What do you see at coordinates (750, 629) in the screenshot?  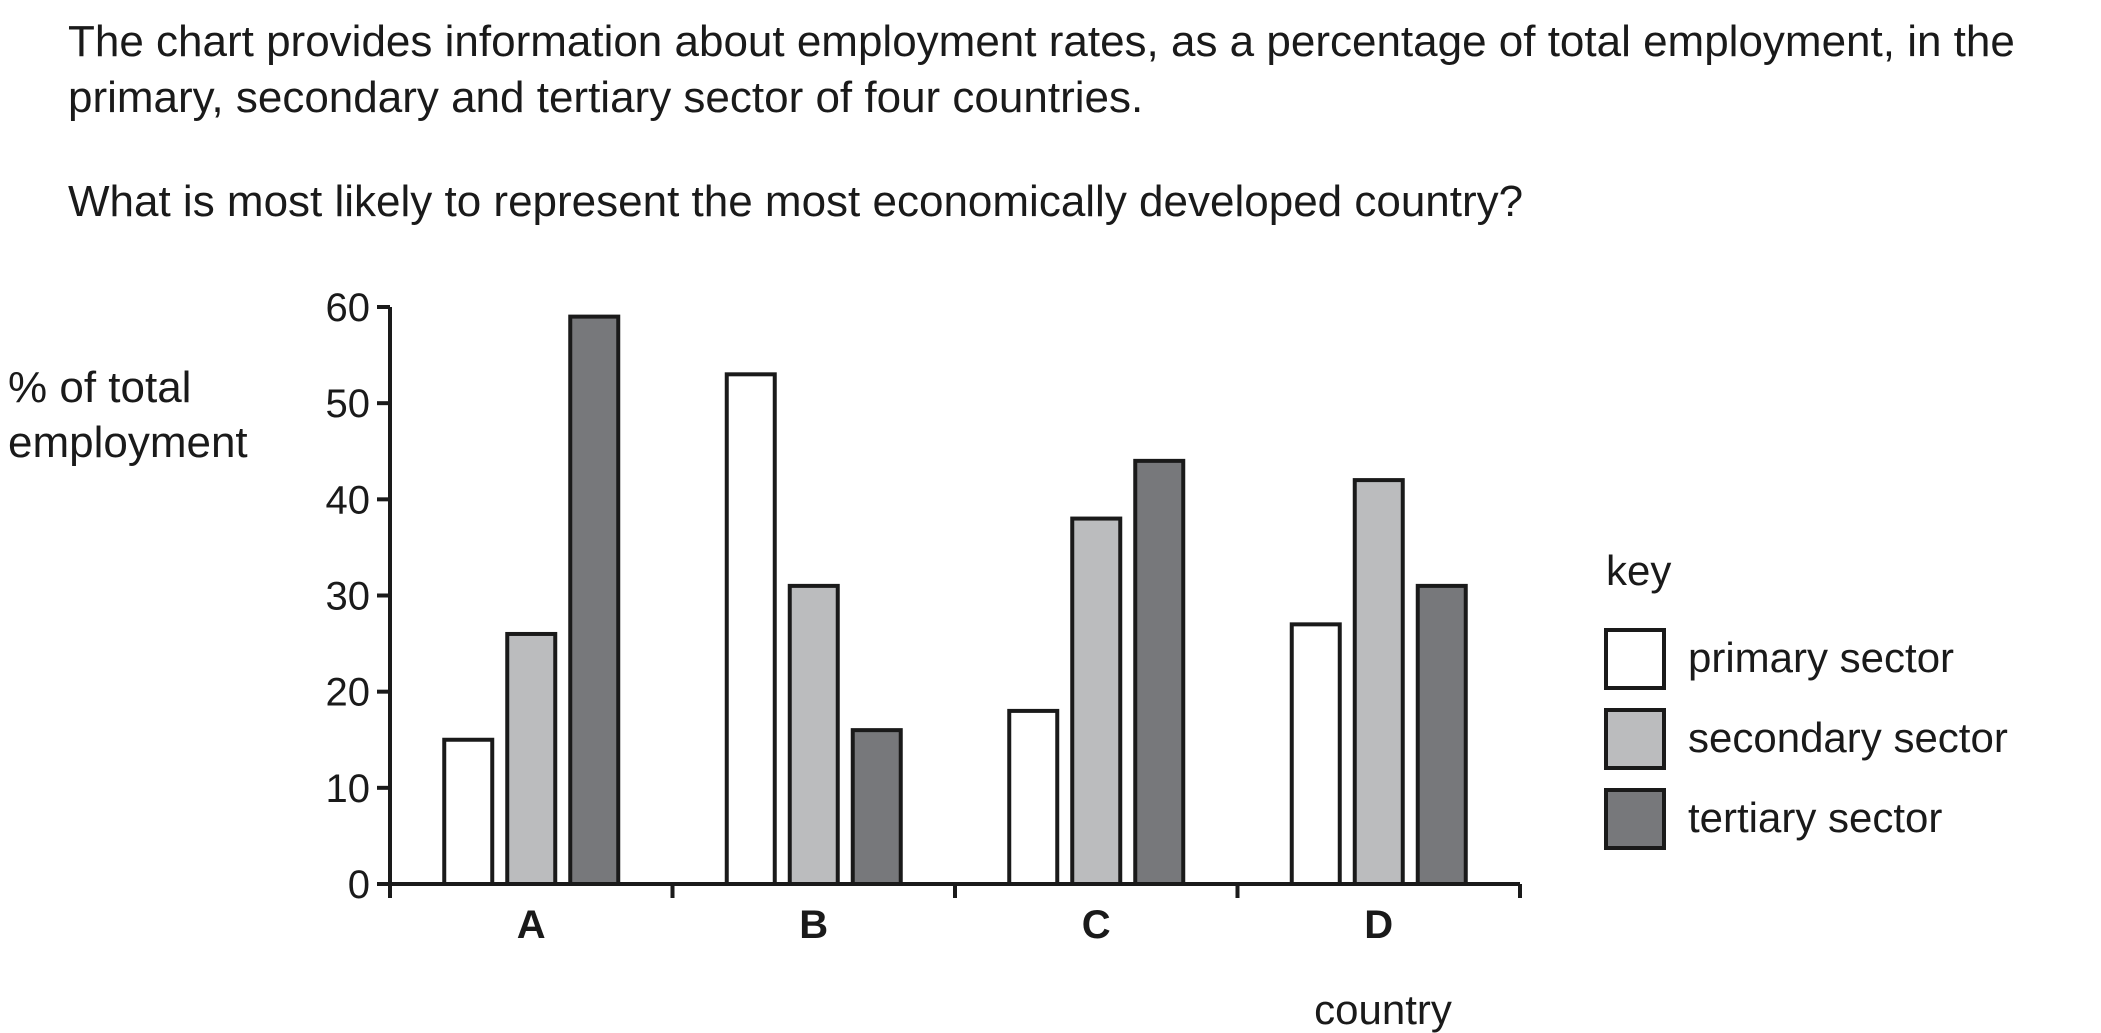 I see `bar-B-primary-sector` at bounding box center [750, 629].